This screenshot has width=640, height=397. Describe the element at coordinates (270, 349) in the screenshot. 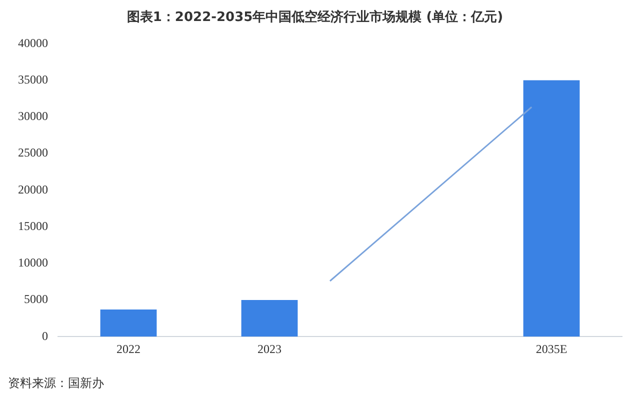

I see `x-tick-label: 2023` at that location.